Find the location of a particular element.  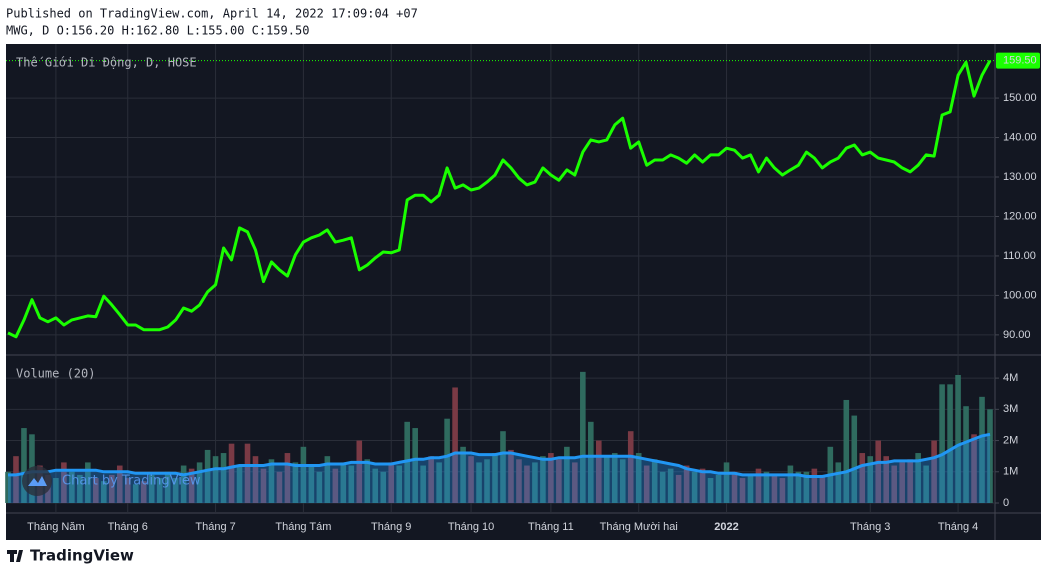

x-tick-label: Tháng 9 is located at coordinates (391, 527).